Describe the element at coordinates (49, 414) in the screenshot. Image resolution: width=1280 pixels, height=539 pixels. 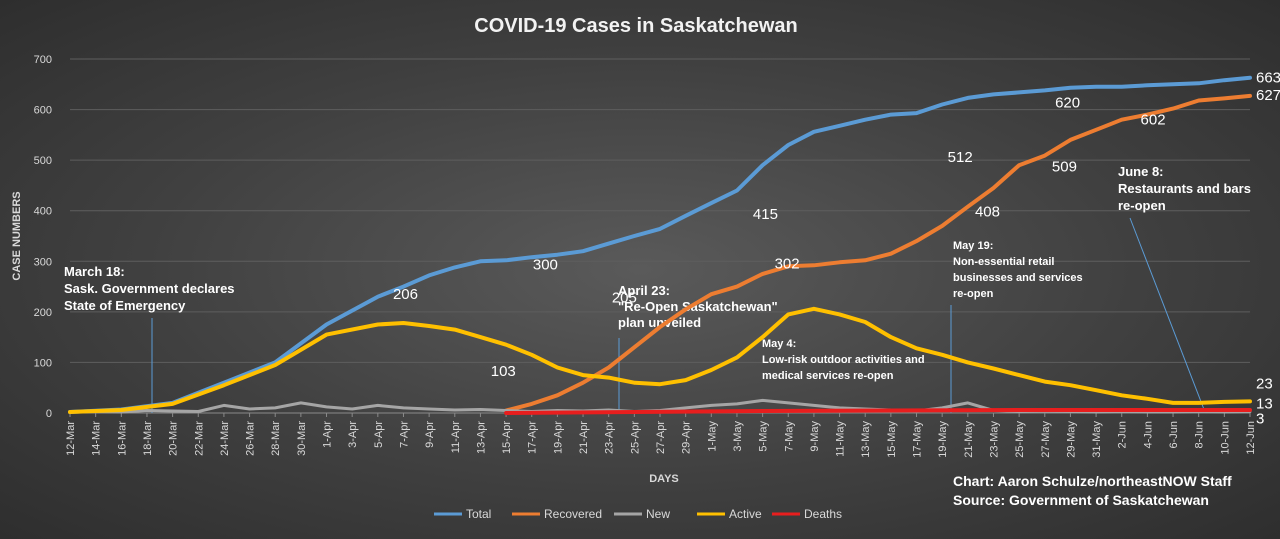
I see `y-tick-label: 0` at that location.